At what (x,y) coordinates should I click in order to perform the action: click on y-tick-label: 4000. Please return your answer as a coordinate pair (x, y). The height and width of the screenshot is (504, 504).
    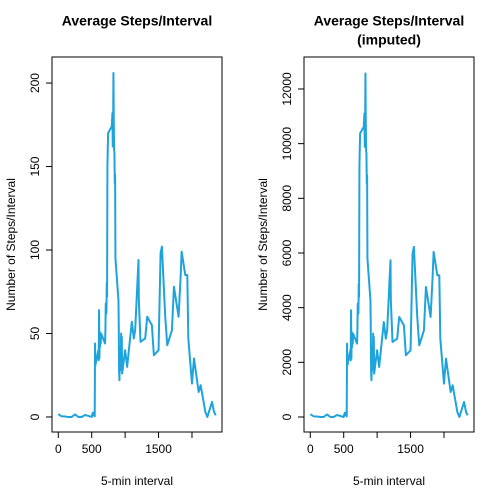
    Looking at the image, I should click on (287, 307).